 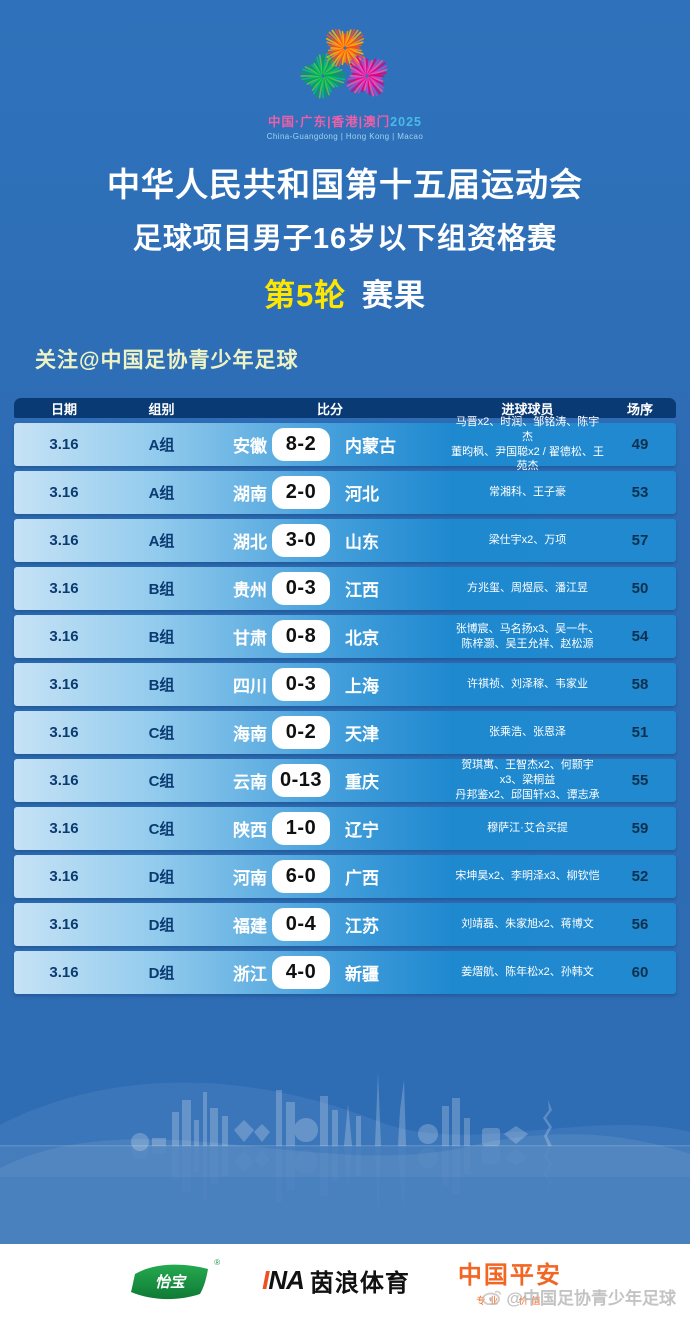 I want to click on cestbon-label: 怡宝, so click(x=171, y=1282).